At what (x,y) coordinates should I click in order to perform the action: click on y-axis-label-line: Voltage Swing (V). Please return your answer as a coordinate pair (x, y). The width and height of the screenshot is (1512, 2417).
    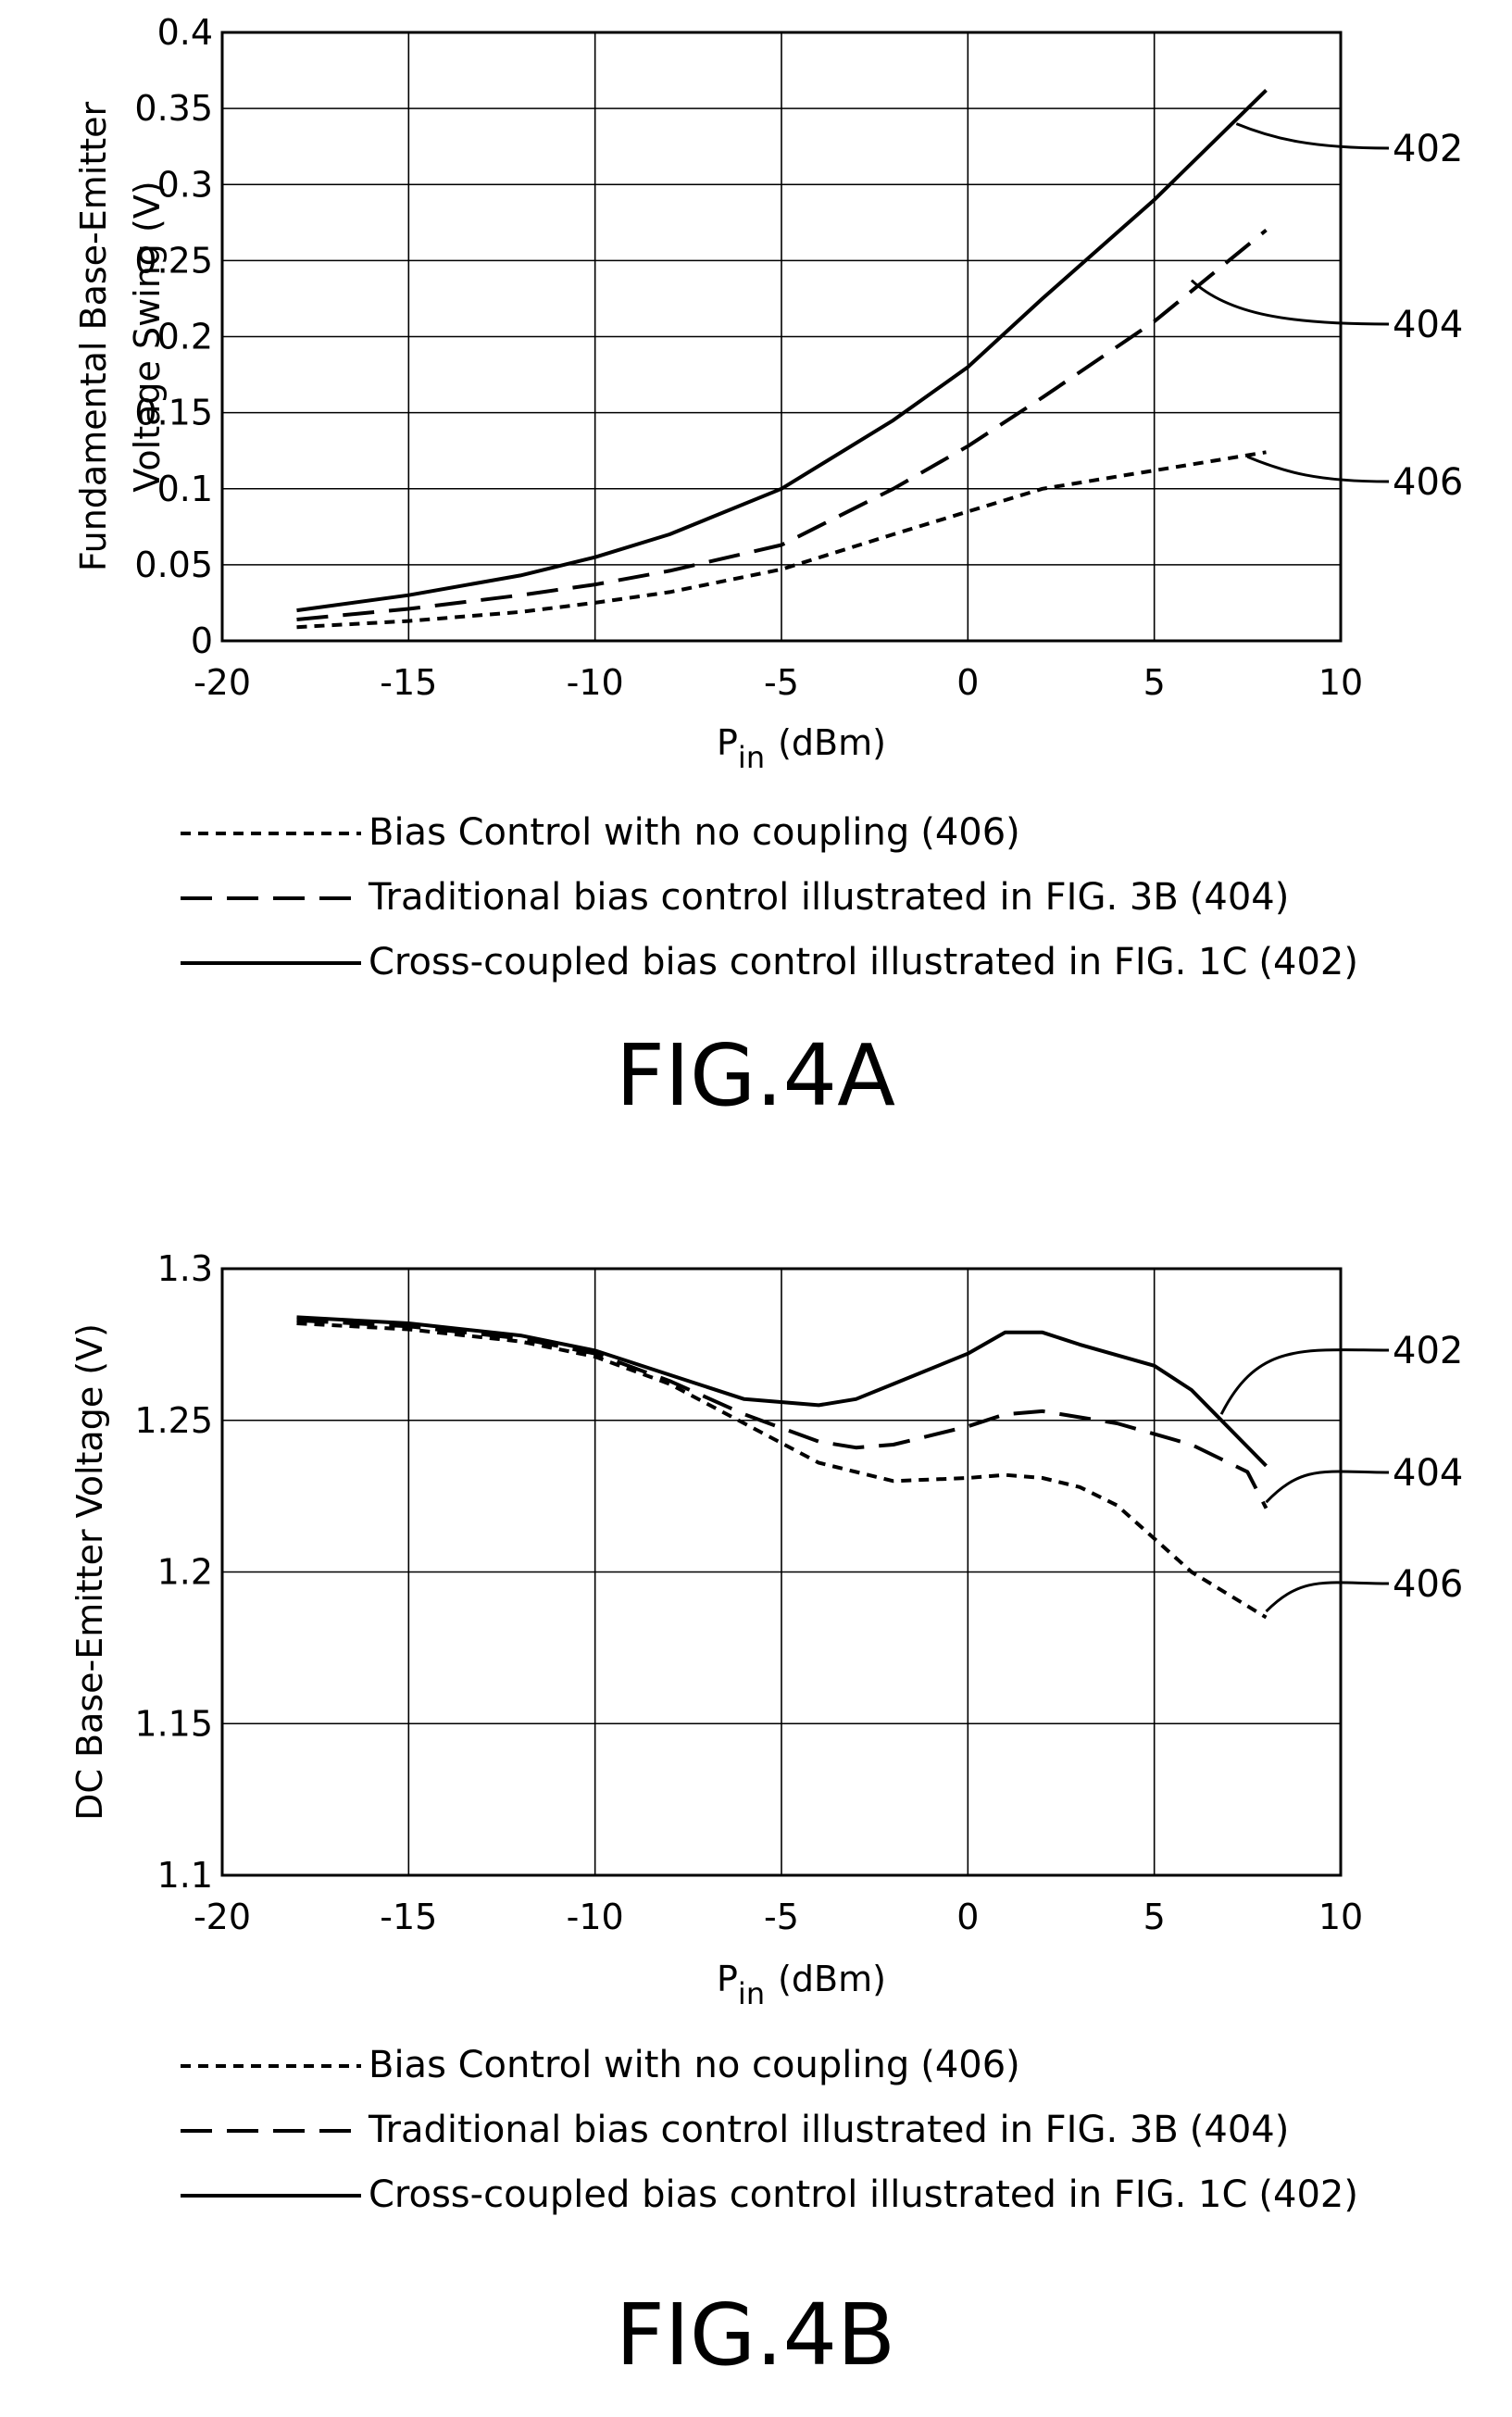
    Looking at the image, I should click on (147, 336).